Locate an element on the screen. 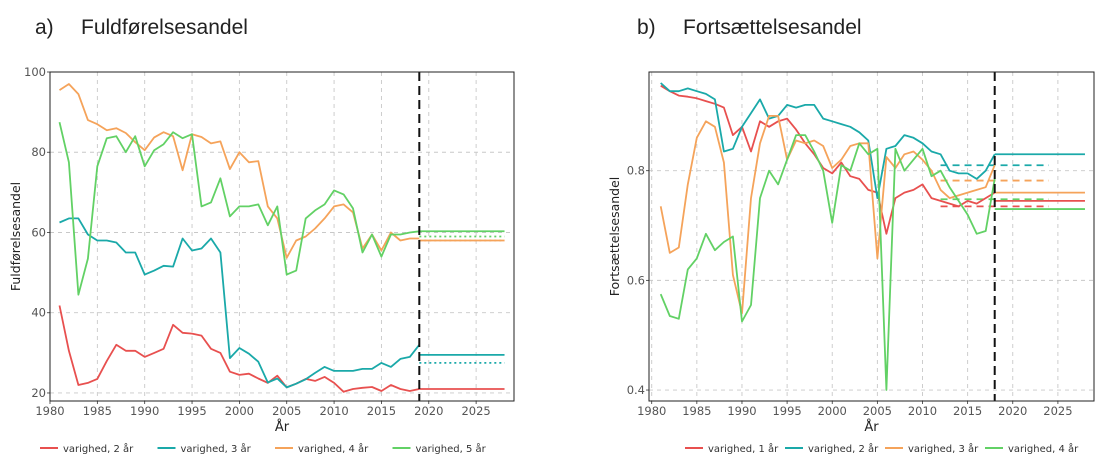 The height and width of the screenshot is (461, 1103). panel-b-label: b) is located at coordinates (646, 27).